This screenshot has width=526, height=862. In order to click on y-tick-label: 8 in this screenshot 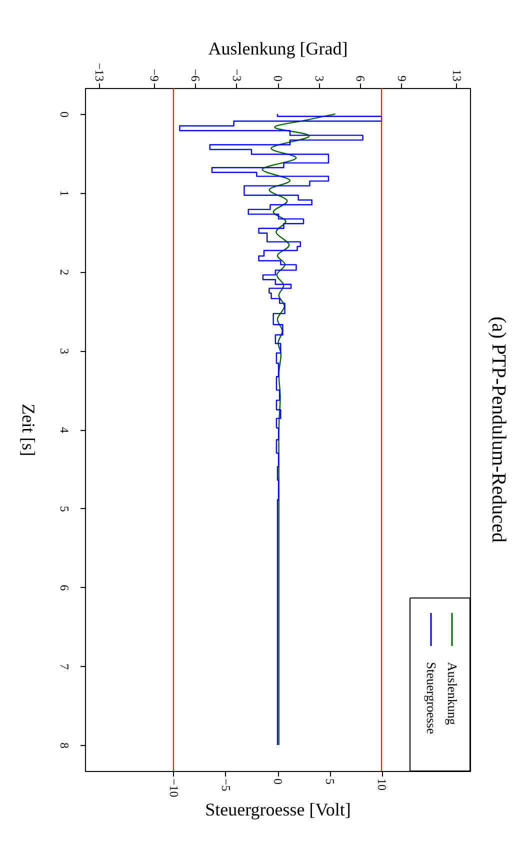, I will do `click(65, 745)`.